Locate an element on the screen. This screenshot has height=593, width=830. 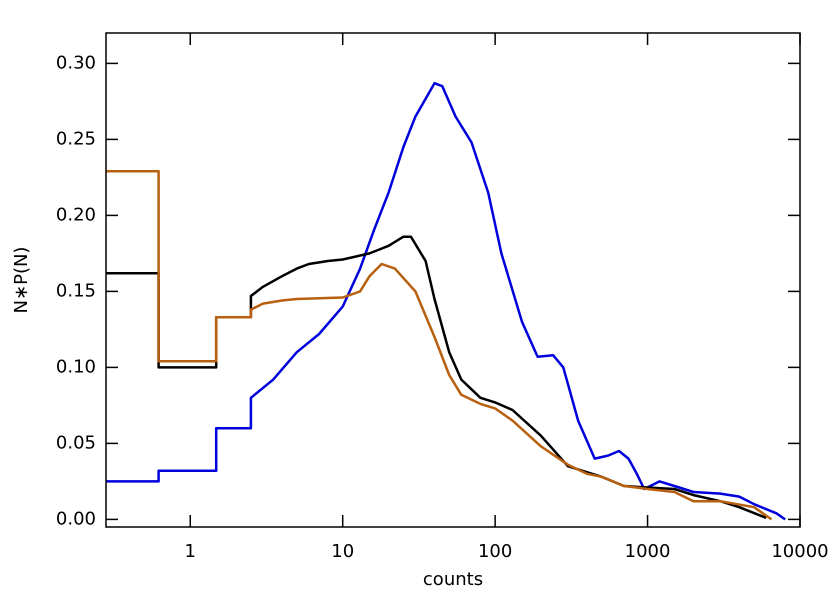
x-tick-label: 1000 is located at coordinates (648, 551).